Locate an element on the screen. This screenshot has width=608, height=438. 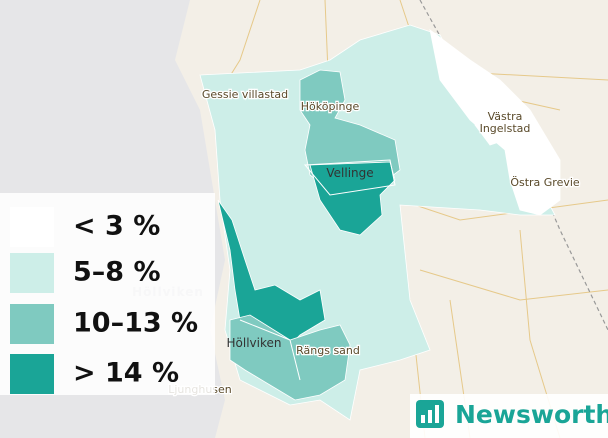
place-label: Gessie villastad is located at coordinates (245, 94).